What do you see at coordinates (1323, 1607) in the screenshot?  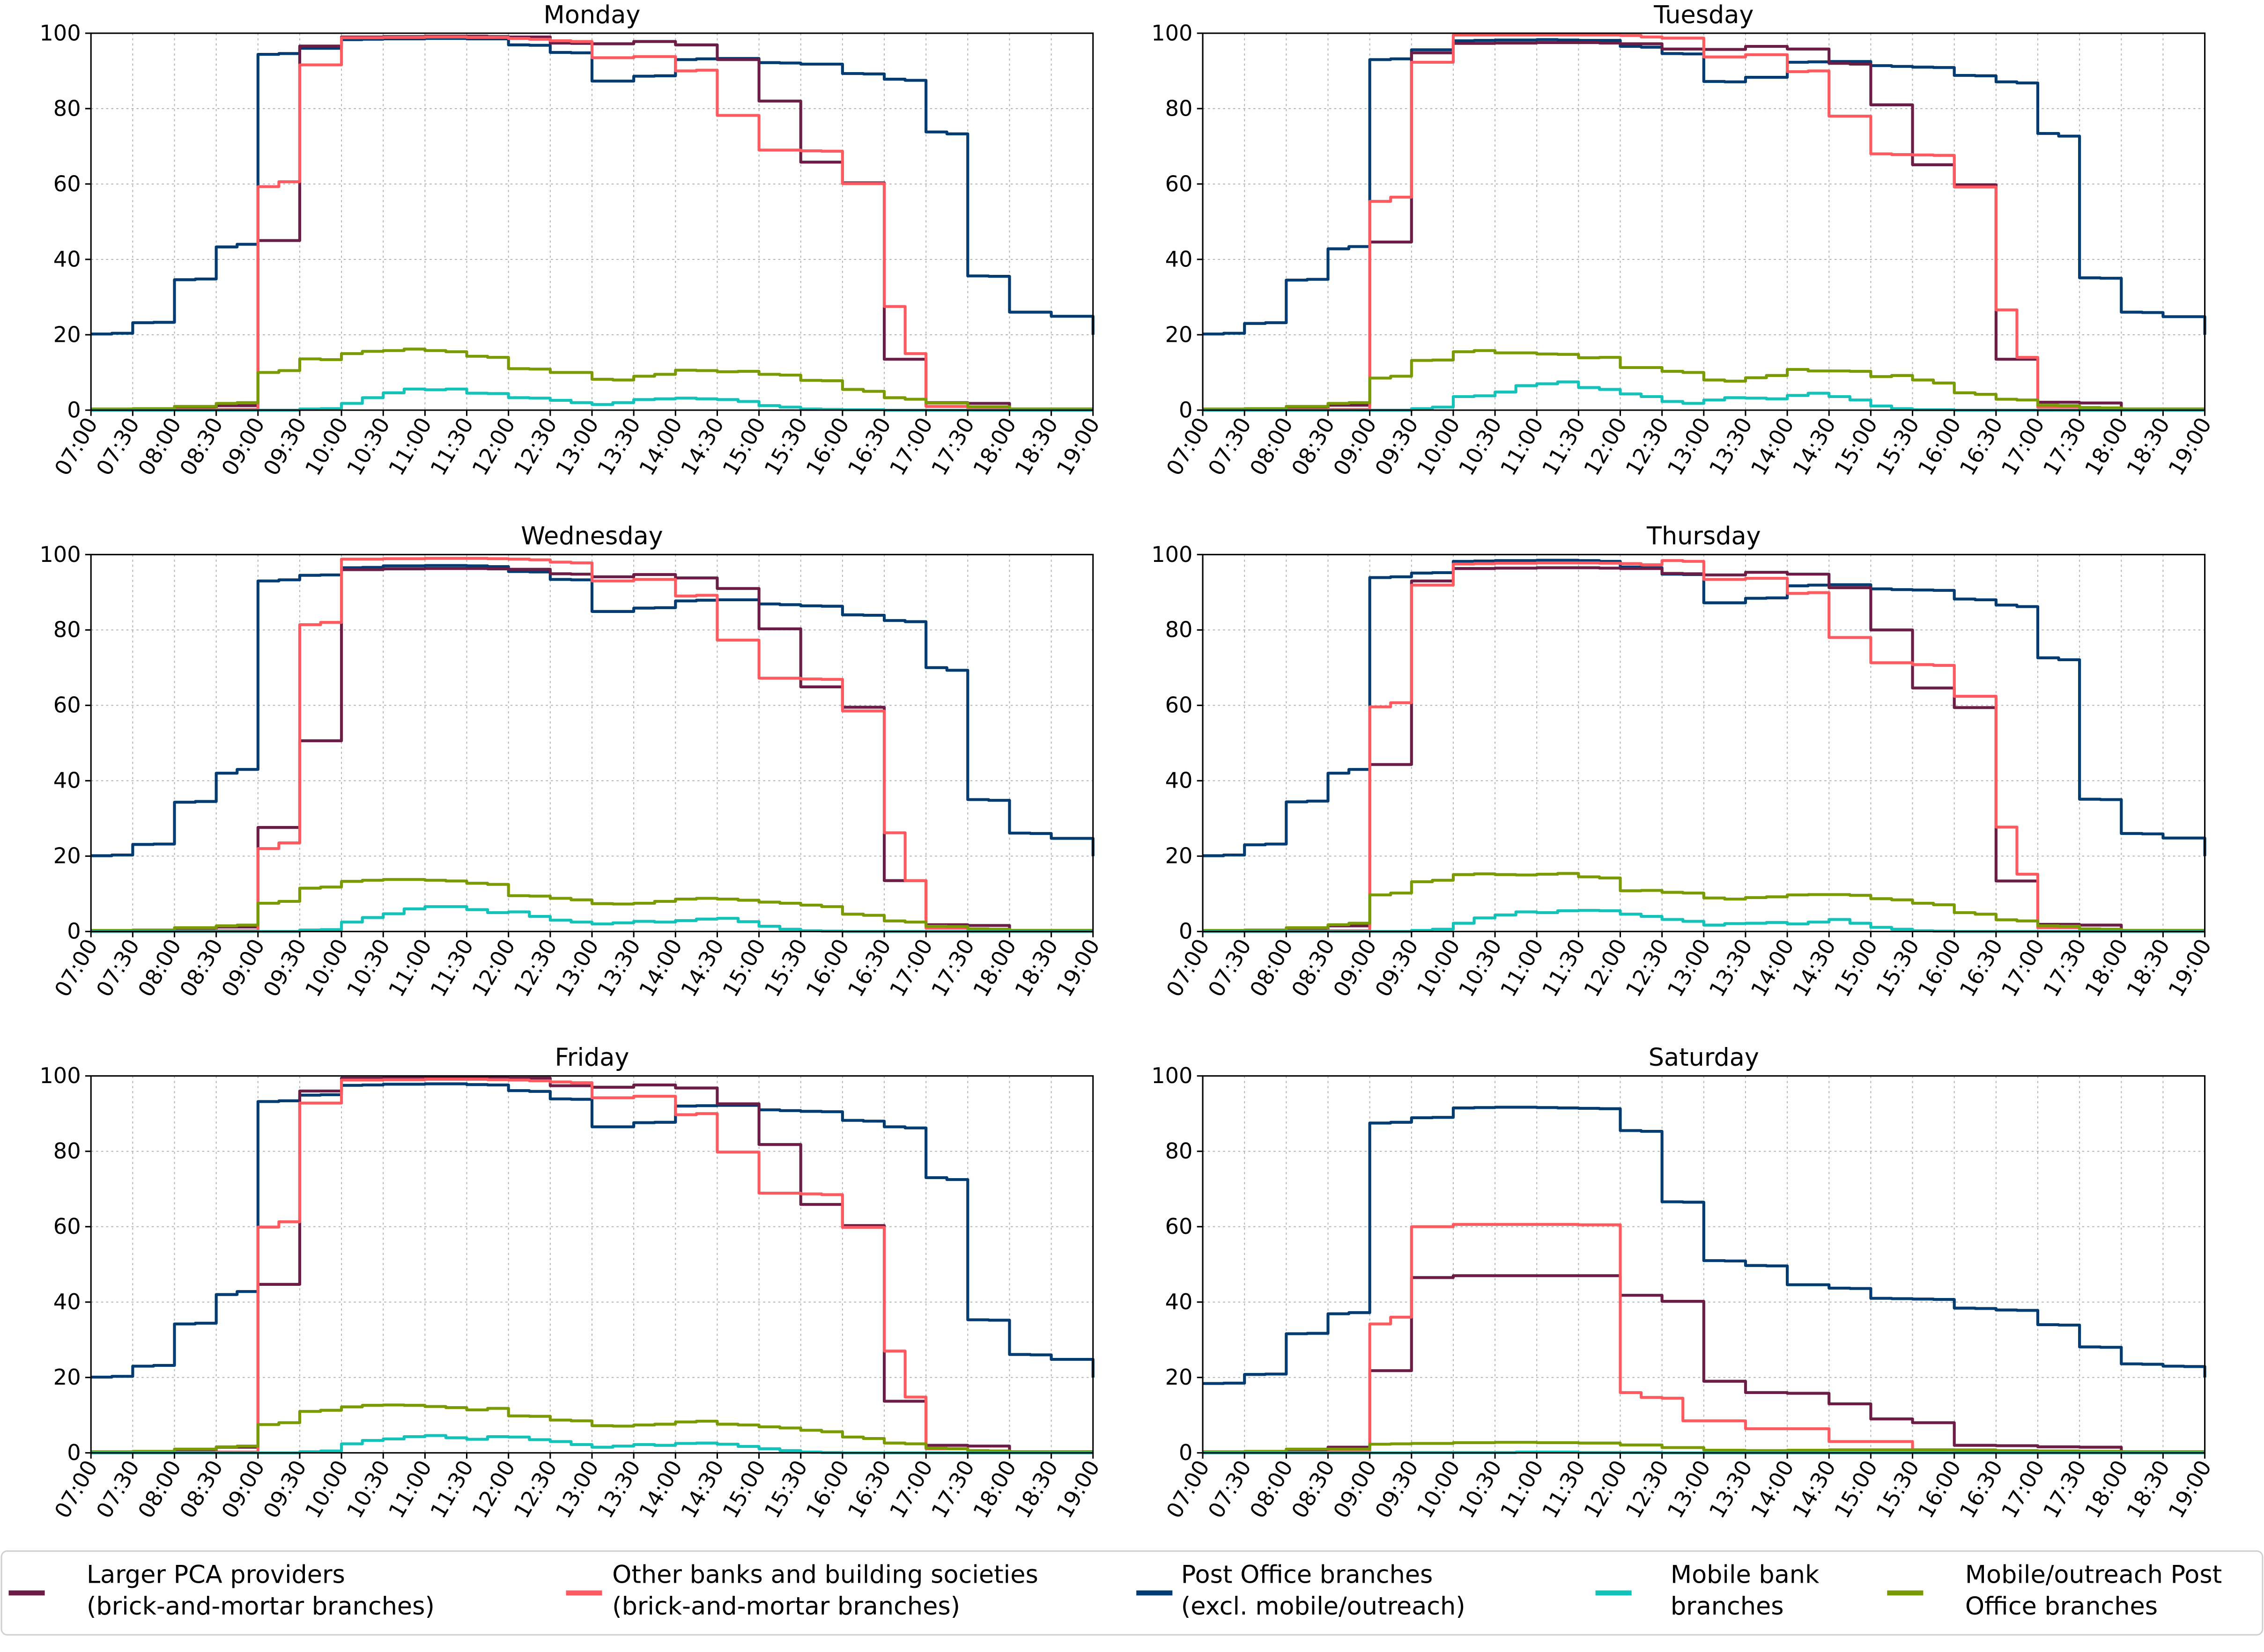 I see `legend-label-po-line2: (excl. mobile/outreach)` at bounding box center [1323, 1607].